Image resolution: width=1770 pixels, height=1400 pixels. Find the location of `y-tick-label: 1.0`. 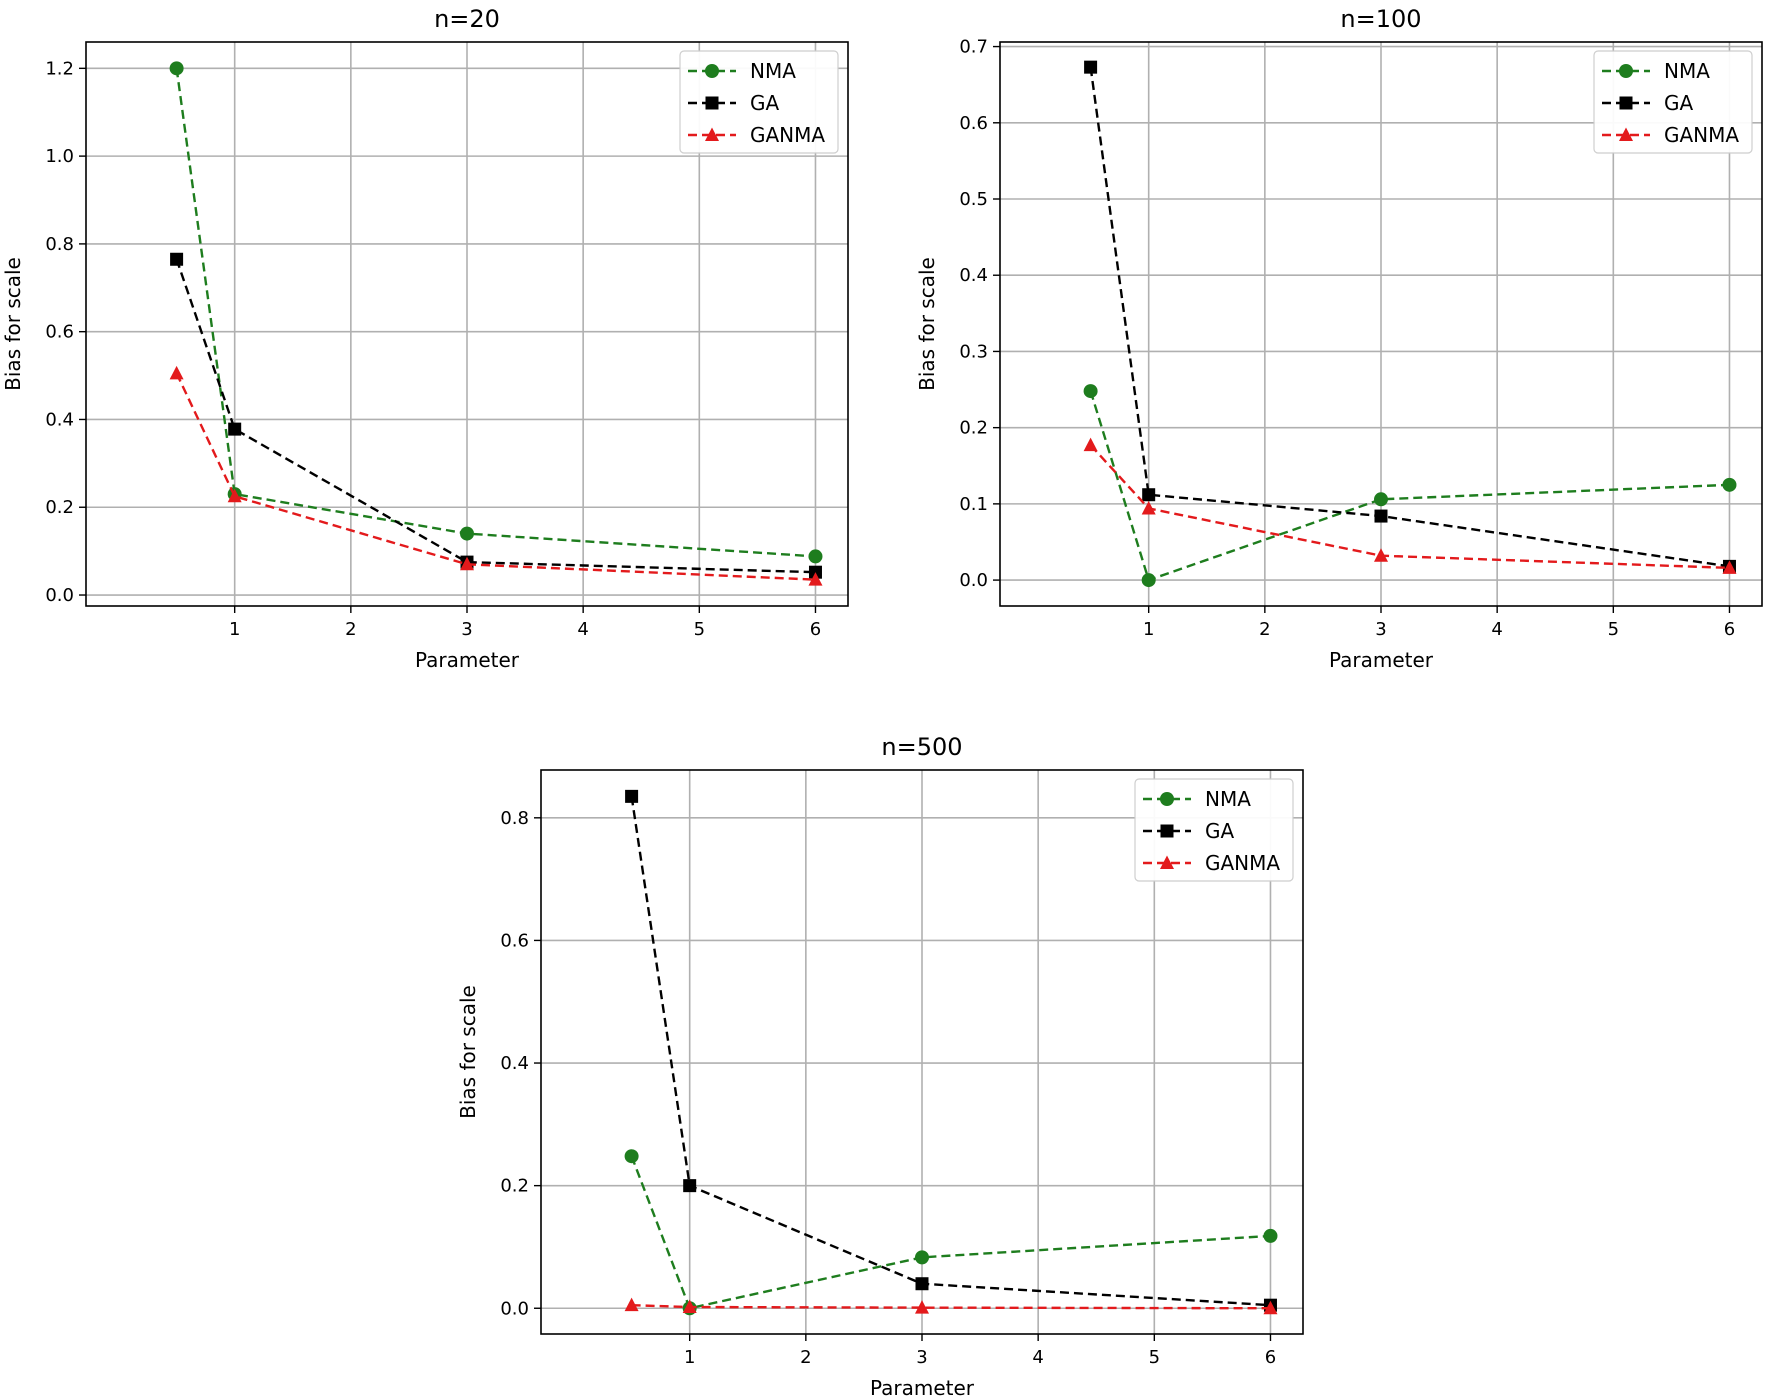

y-tick-label: 1.0 is located at coordinates (59, 156).